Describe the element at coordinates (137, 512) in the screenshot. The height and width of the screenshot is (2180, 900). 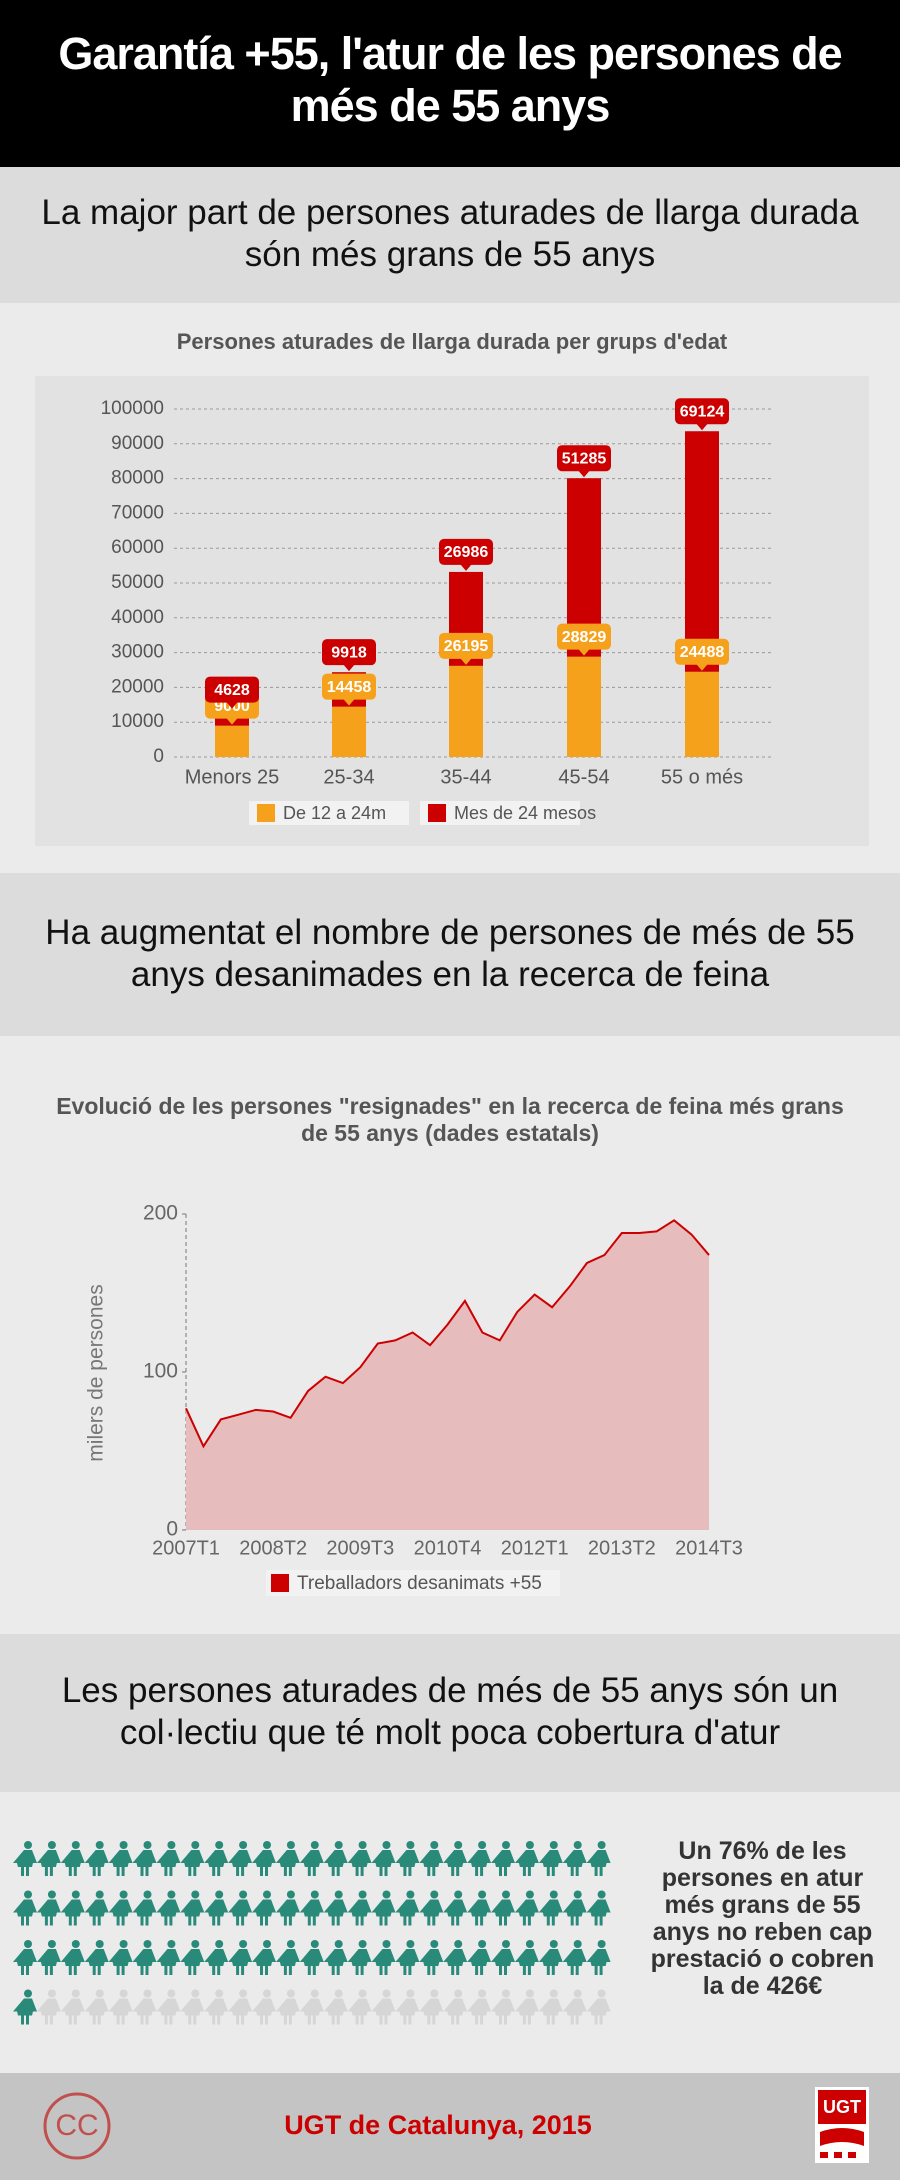
I see `y-tick-label: 70000` at that location.